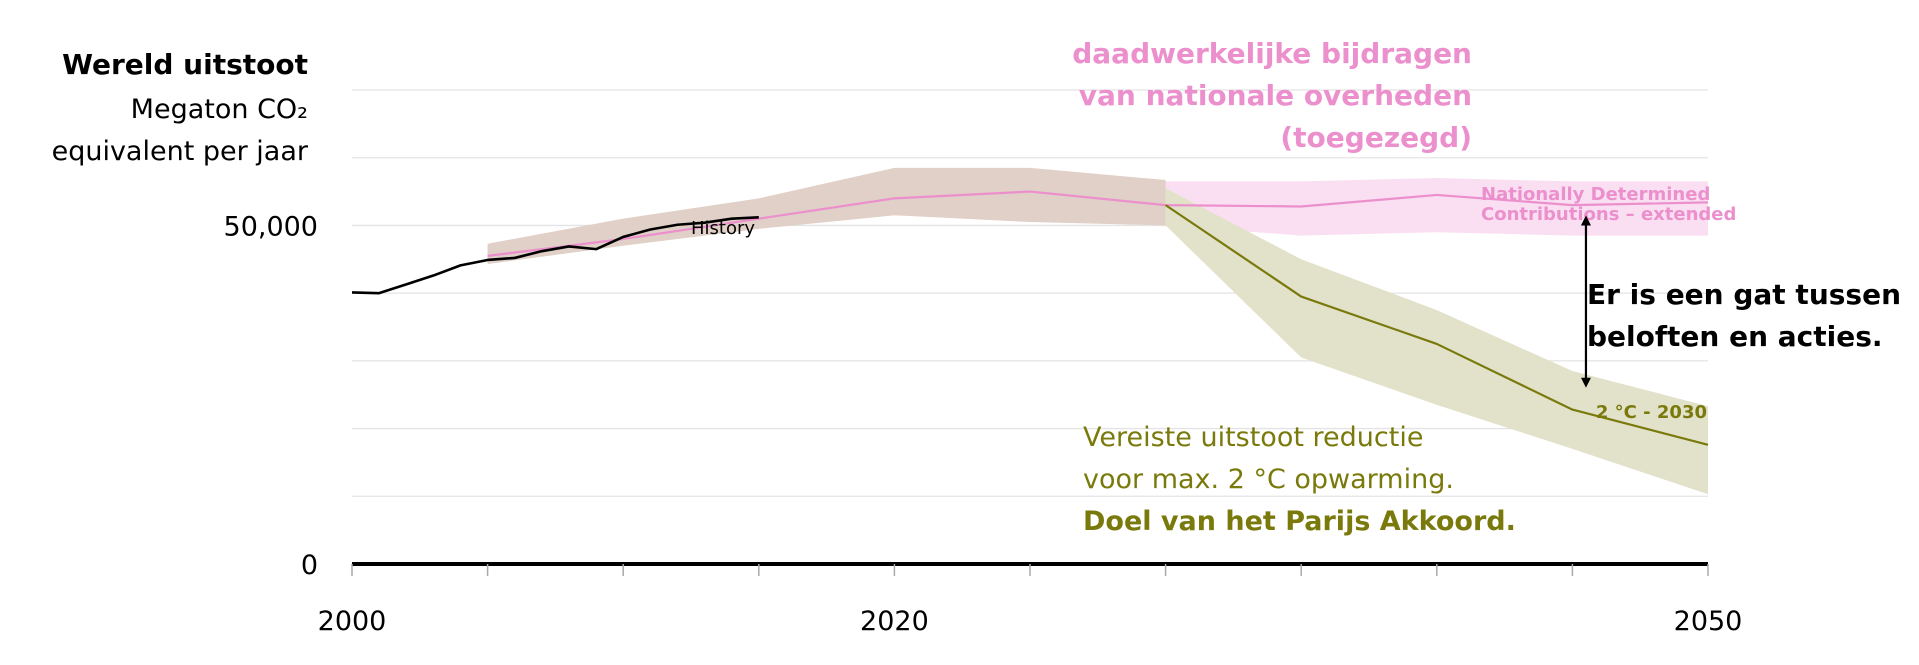 The height and width of the screenshot is (665, 1919). What do you see at coordinates (723, 228) in the screenshot?
I see `history-label: History` at bounding box center [723, 228].